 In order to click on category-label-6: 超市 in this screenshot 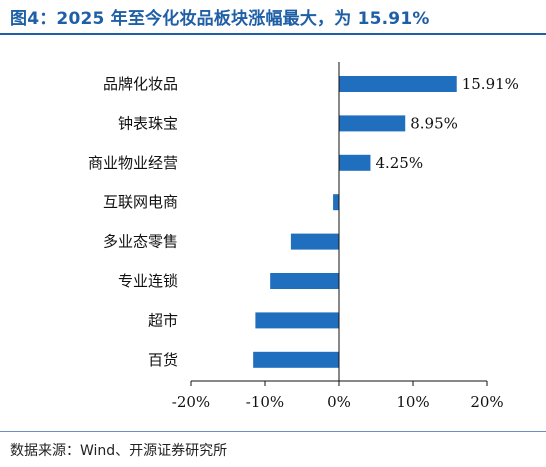, I will do `click(163, 320)`.